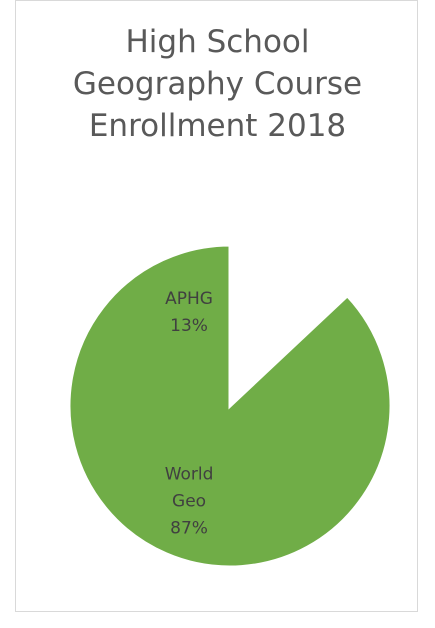 The width and height of the screenshot is (435, 628). What do you see at coordinates (189, 502) in the screenshot?
I see `slice-name-label-world-geo-1: Geo` at bounding box center [189, 502].